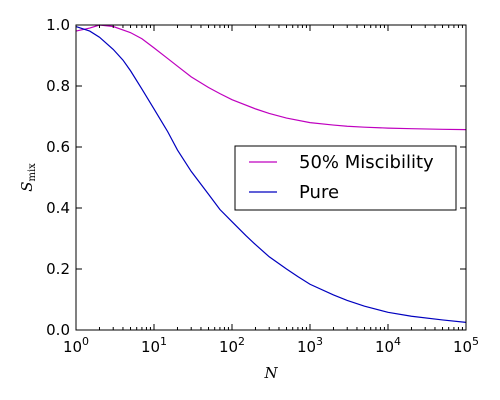 The image size is (500, 400). Describe the element at coordinates (85, 341) in the screenshot. I see `x-tick-label-exp: 0` at that location.